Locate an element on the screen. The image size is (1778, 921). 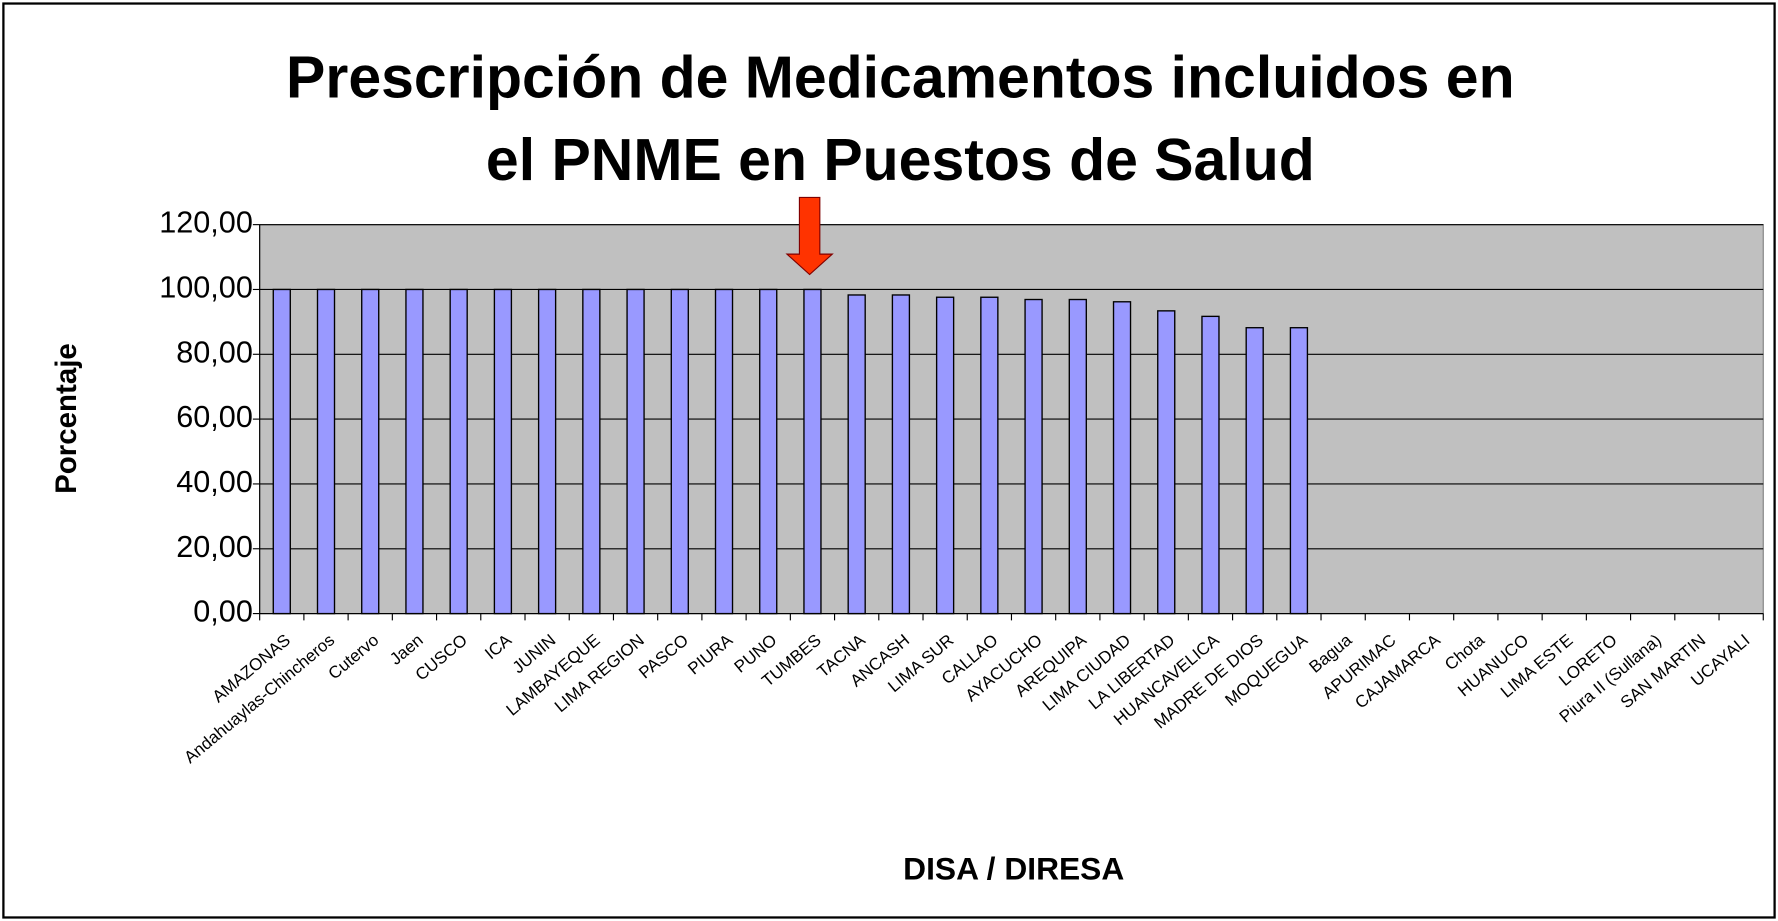
chart-title: el PNME en Puestos de Salud is located at coordinates (900, 160).